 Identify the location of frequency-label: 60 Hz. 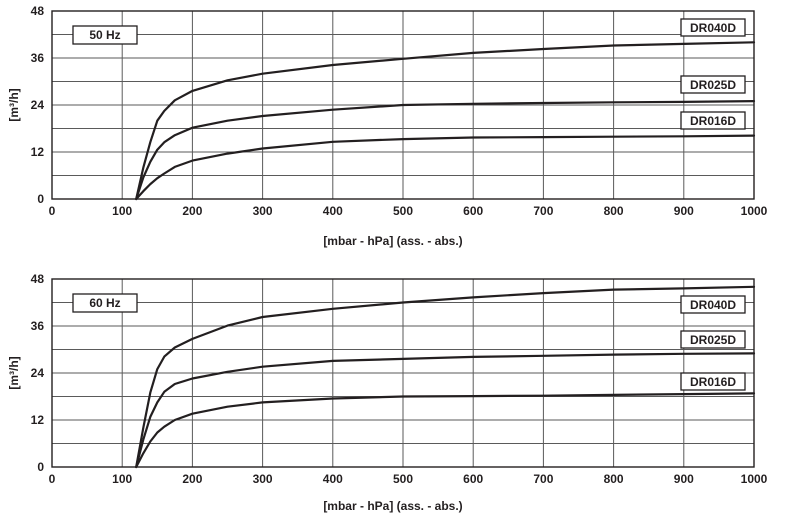
(104, 303).